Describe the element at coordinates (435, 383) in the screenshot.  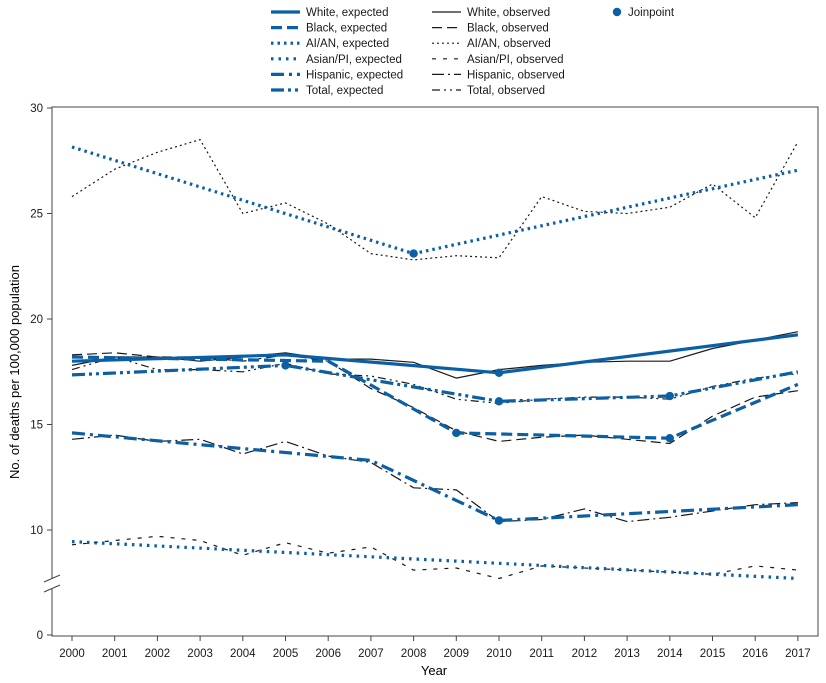
I see `series-line-total-expected` at that location.